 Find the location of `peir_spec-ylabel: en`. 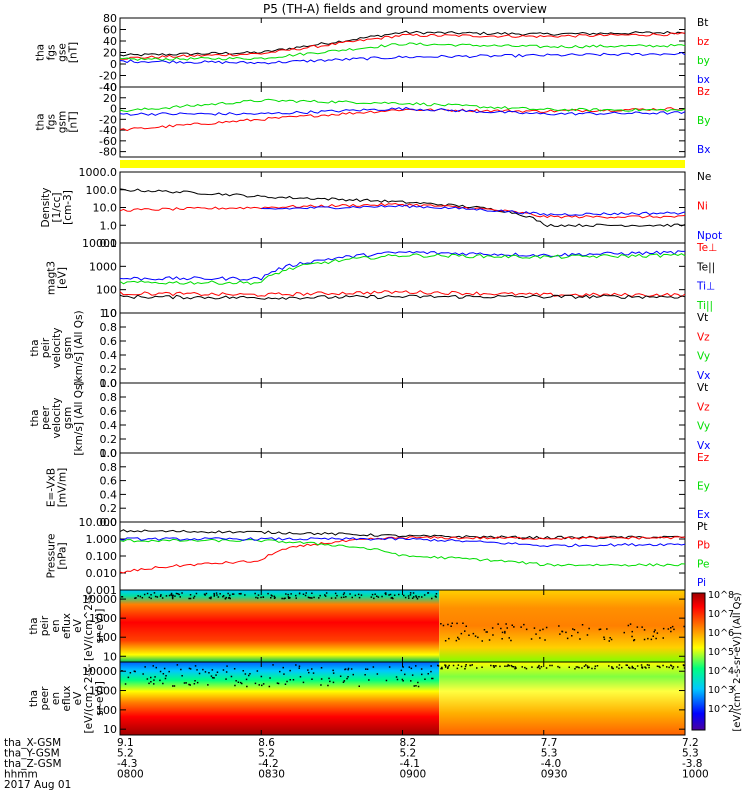

peir_spec-ylabel: en is located at coordinates (56, 625).